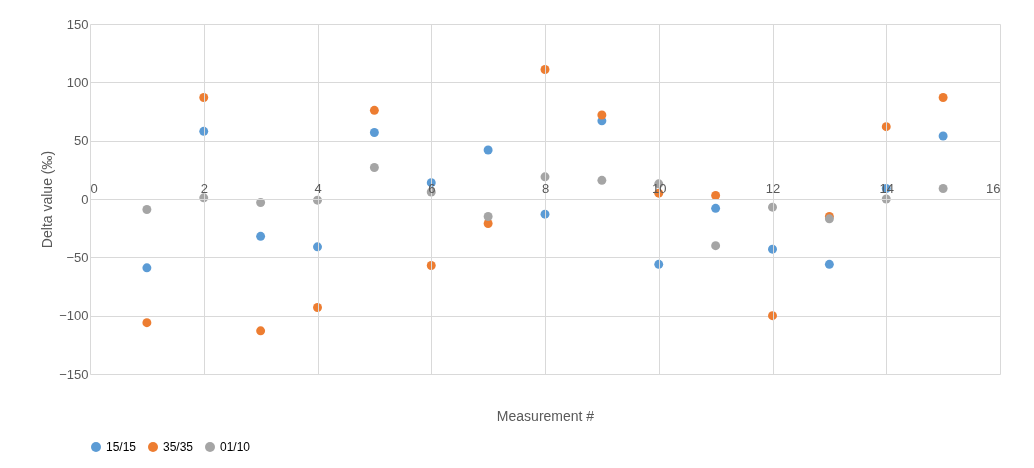 This screenshot has height=468, width=1034. Describe the element at coordinates (81, 141) in the screenshot. I see `y-tick-label: 50` at that location.